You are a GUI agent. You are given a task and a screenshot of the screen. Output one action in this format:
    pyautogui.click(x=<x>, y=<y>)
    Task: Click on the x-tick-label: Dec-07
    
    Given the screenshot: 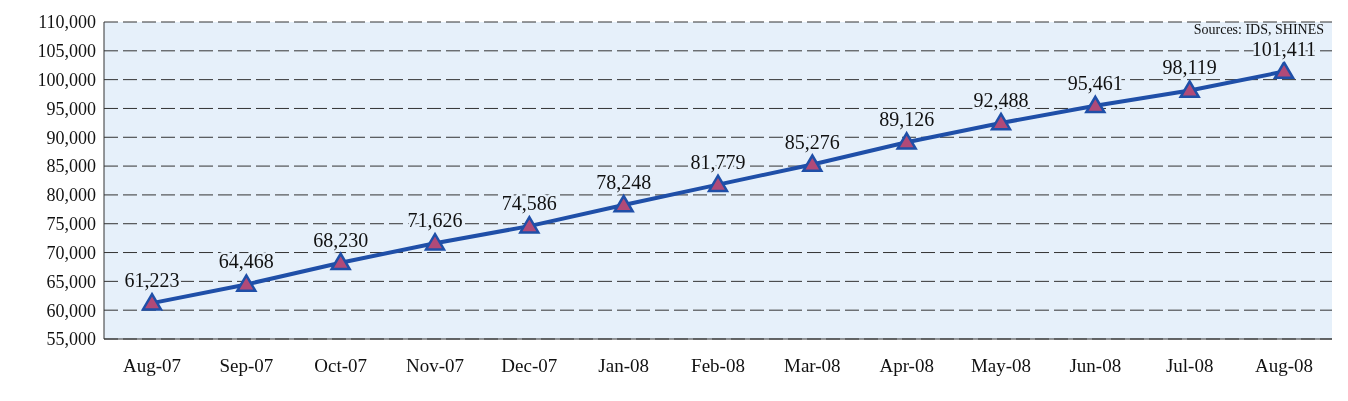 What is the action you would take?
    pyautogui.click(x=529, y=366)
    